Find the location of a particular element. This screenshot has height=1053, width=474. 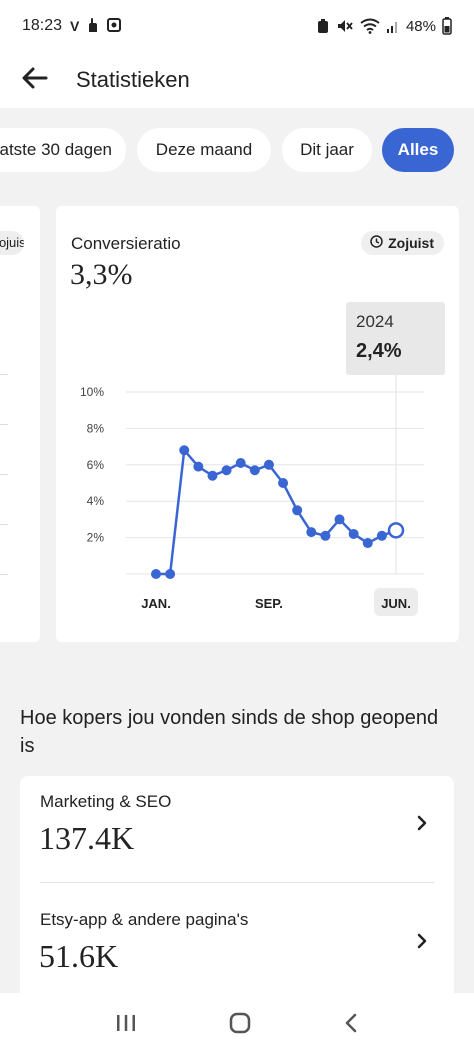

status-notification-icons: V is located at coordinates (96, 26).